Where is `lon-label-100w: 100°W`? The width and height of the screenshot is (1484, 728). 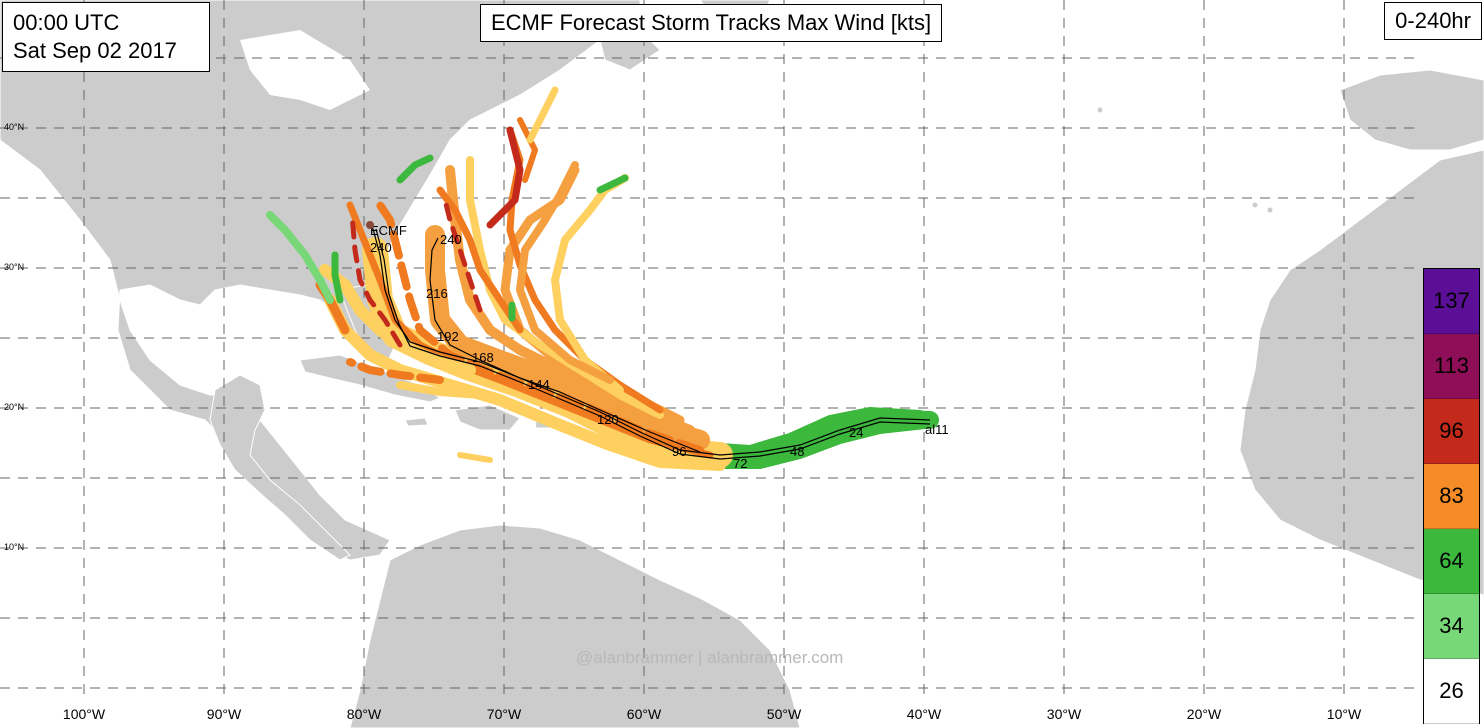 lon-label-100w: 100°W is located at coordinates (84, 714).